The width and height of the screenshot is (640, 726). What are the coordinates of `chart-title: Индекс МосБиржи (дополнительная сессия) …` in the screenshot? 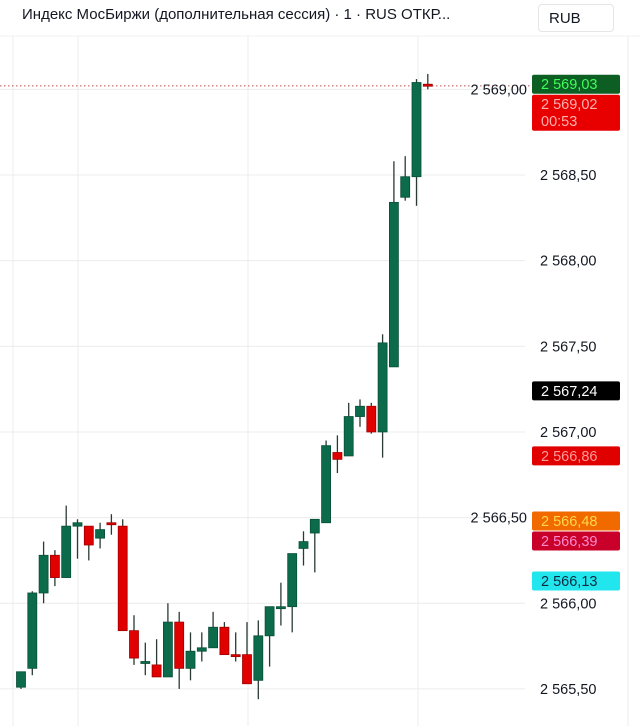 It's located at (236, 14).